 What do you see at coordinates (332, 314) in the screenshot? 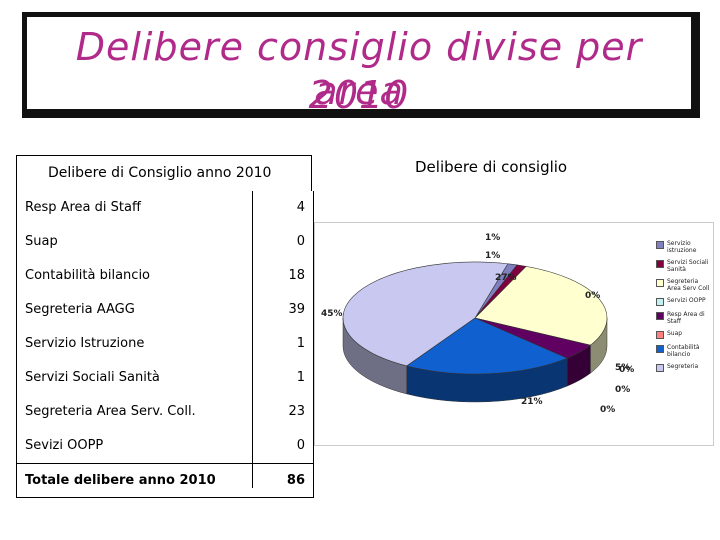
I see `pie-percent-label: 45%` at bounding box center [332, 314].